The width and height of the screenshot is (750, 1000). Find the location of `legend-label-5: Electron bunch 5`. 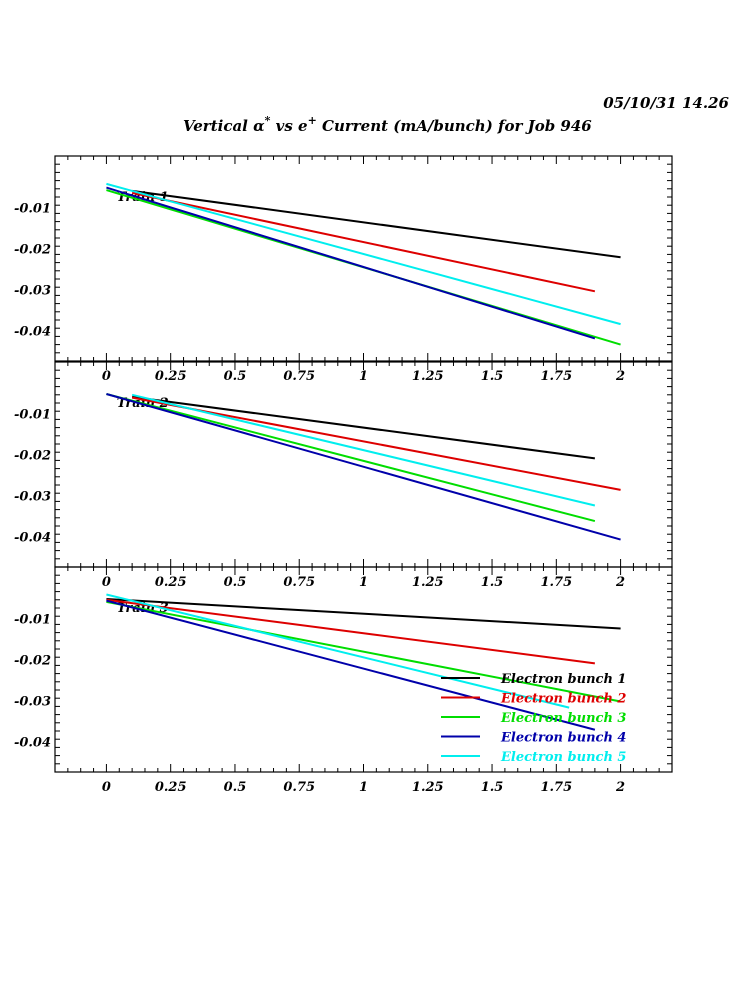

legend-label-5: Electron bunch 5 is located at coordinates (563, 757).